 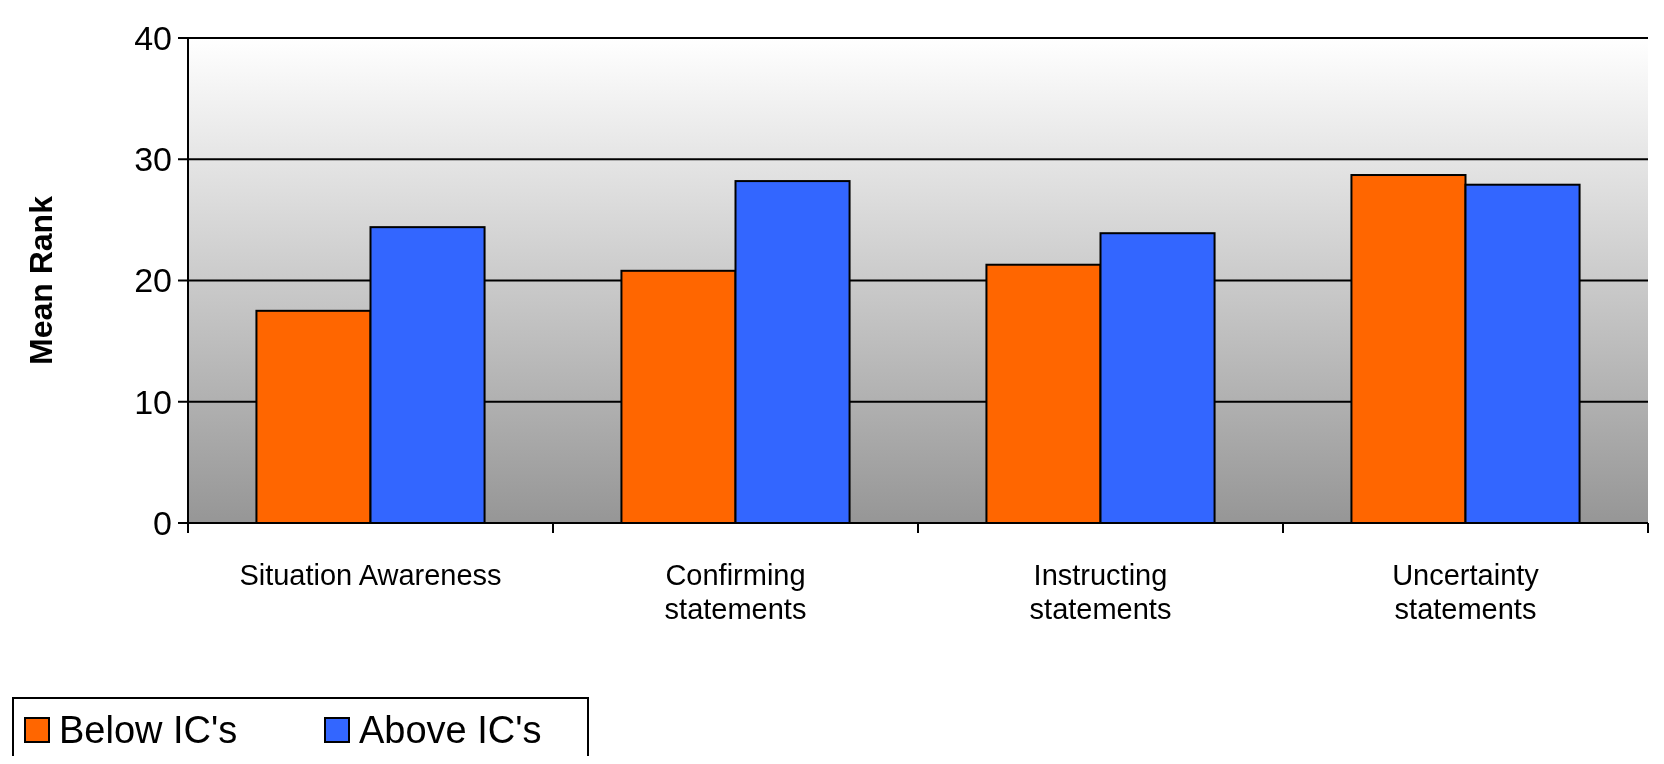 I want to click on y-tick-label: 10, so click(x=153, y=401).